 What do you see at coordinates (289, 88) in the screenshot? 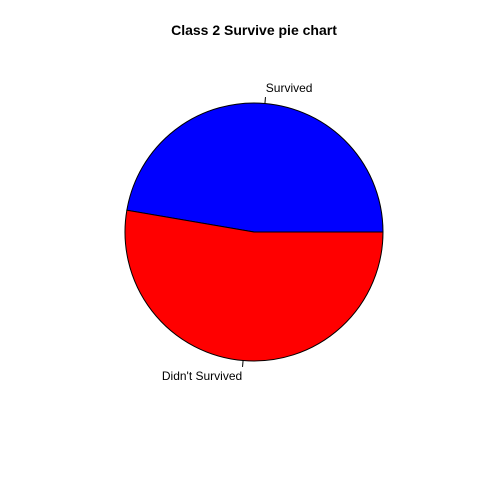
I see `slice-label-0: Survived` at bounding box center [289, 88].